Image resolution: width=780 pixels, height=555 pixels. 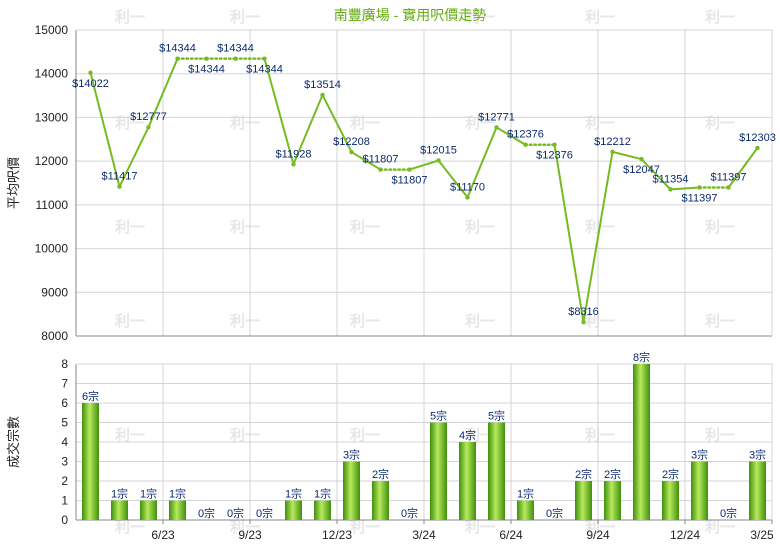 I want to click on x-tick-label: 6/23, so click(x=163, y=535).